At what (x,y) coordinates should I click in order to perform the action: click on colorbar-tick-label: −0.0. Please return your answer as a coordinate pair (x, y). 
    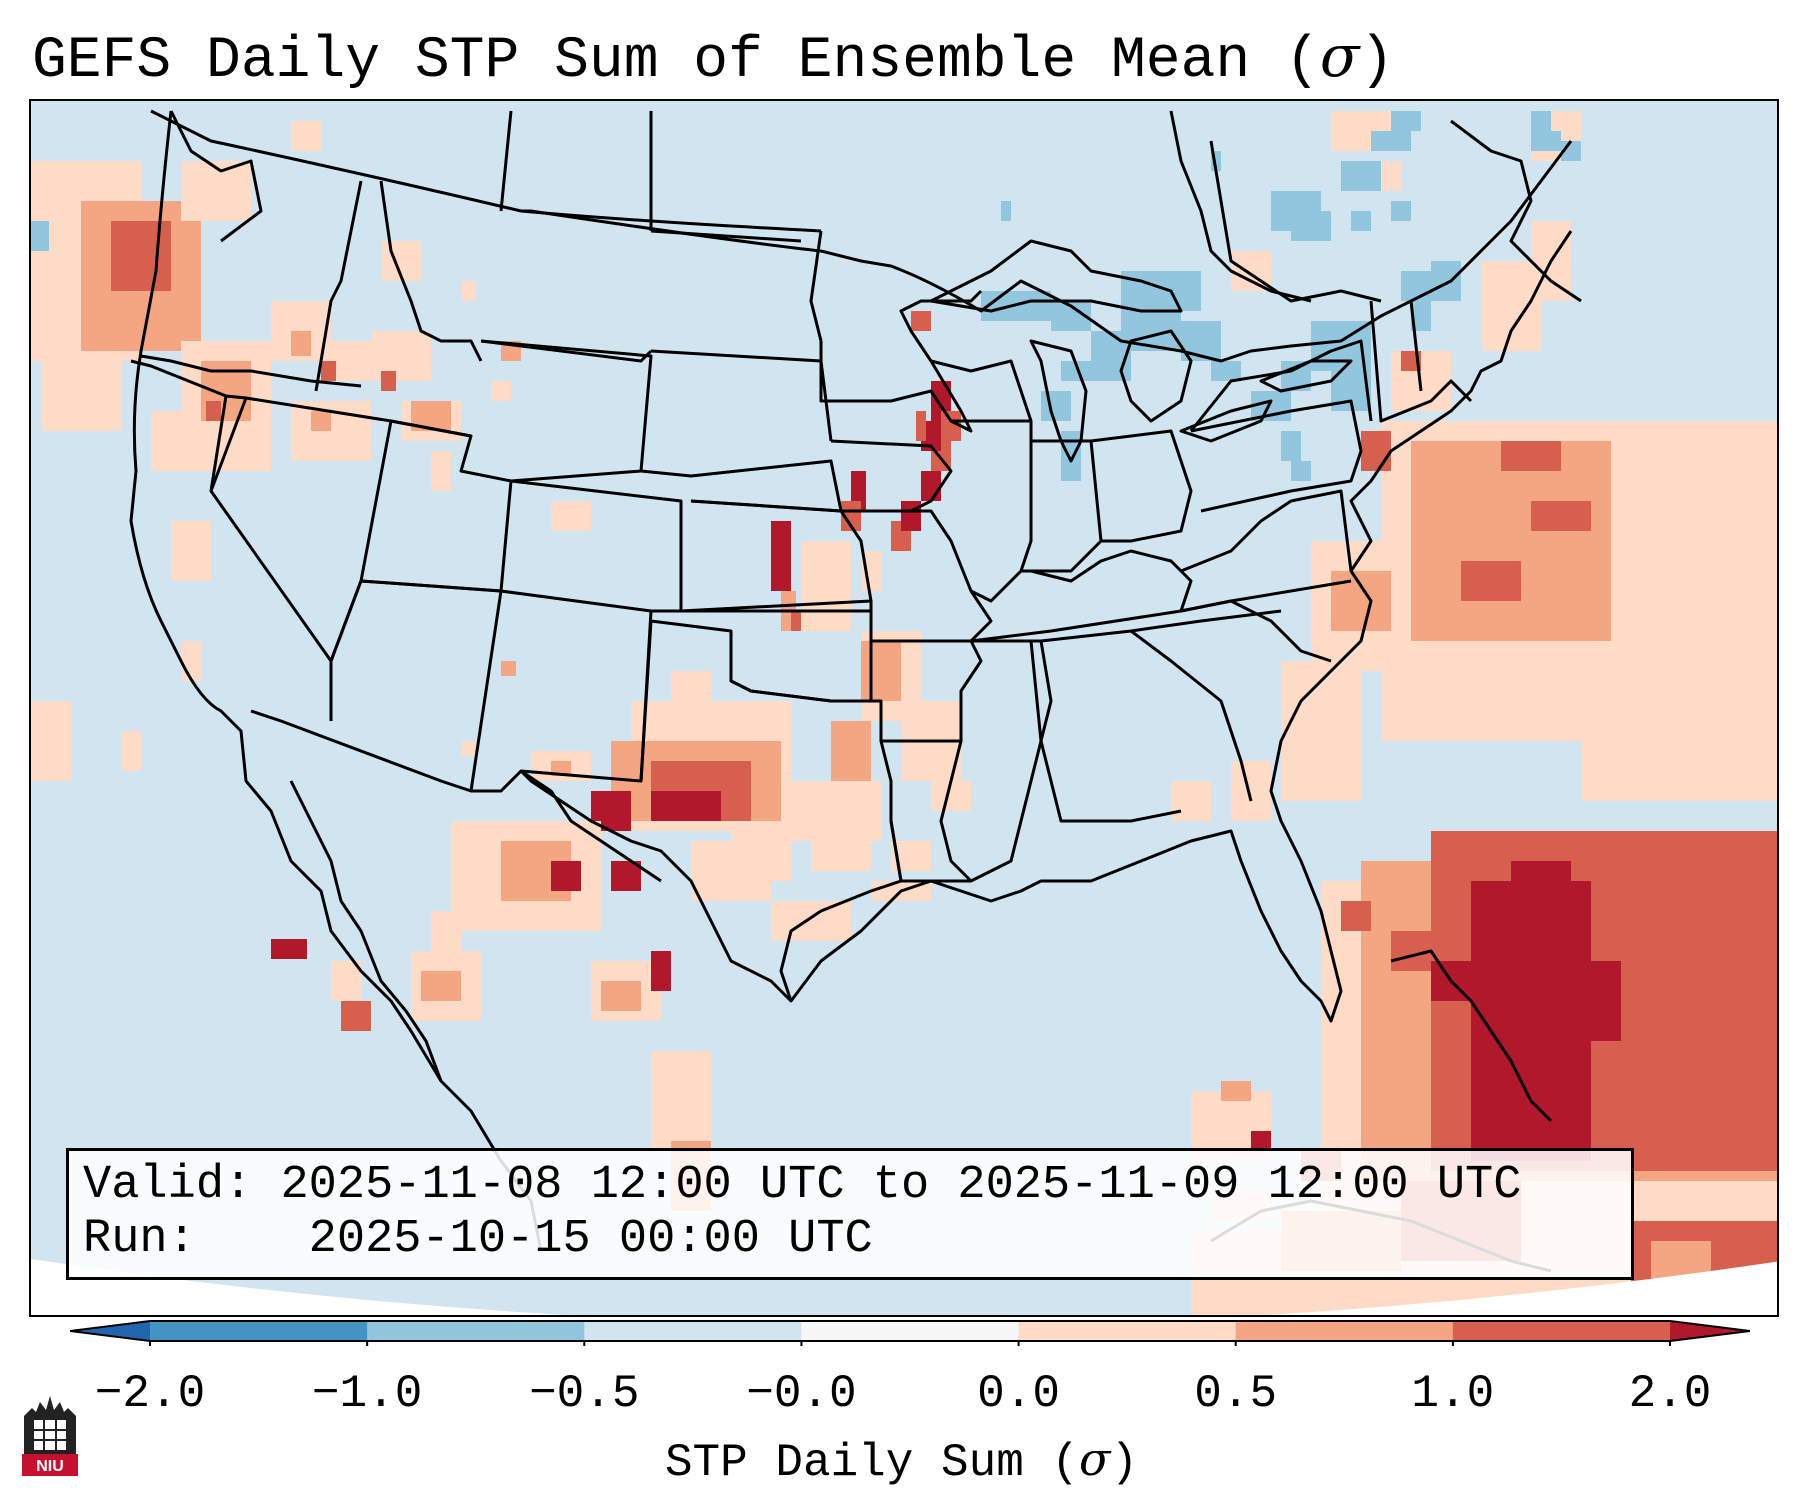
    Looking at the image, I should click on (801, 1394).